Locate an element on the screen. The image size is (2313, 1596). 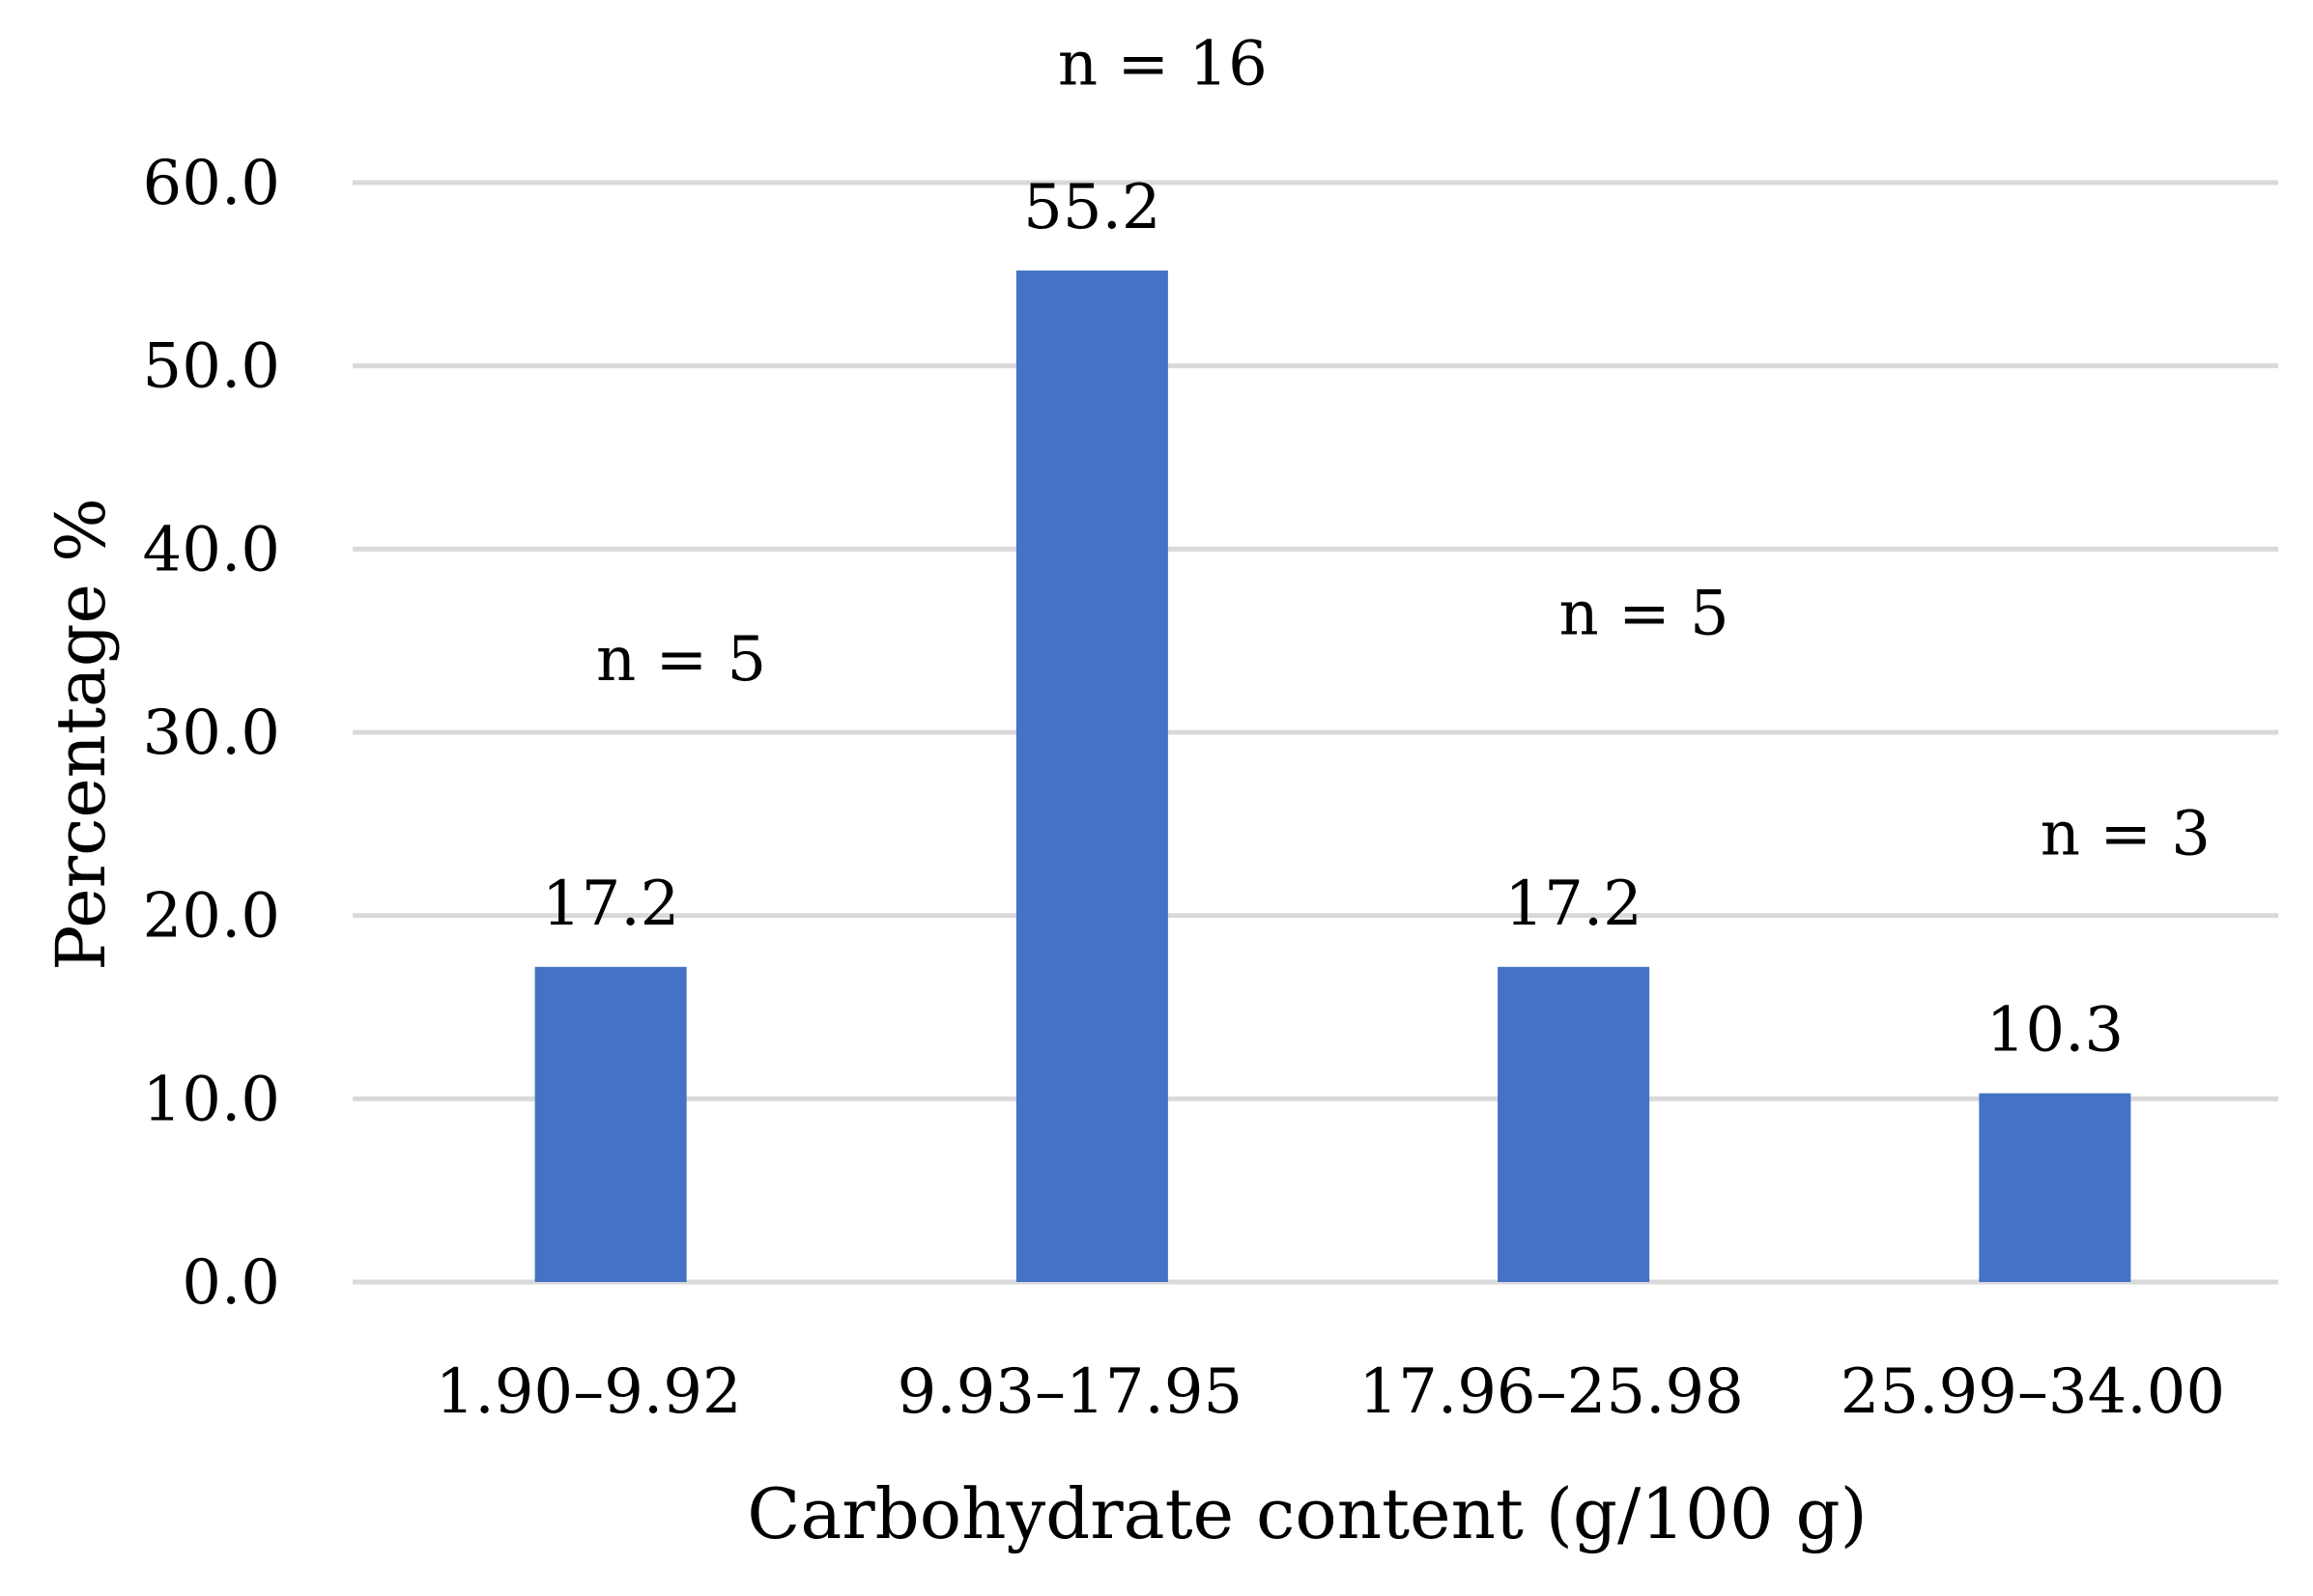
bar-value-label: 55.2 is located at coordinates (1092, 208).